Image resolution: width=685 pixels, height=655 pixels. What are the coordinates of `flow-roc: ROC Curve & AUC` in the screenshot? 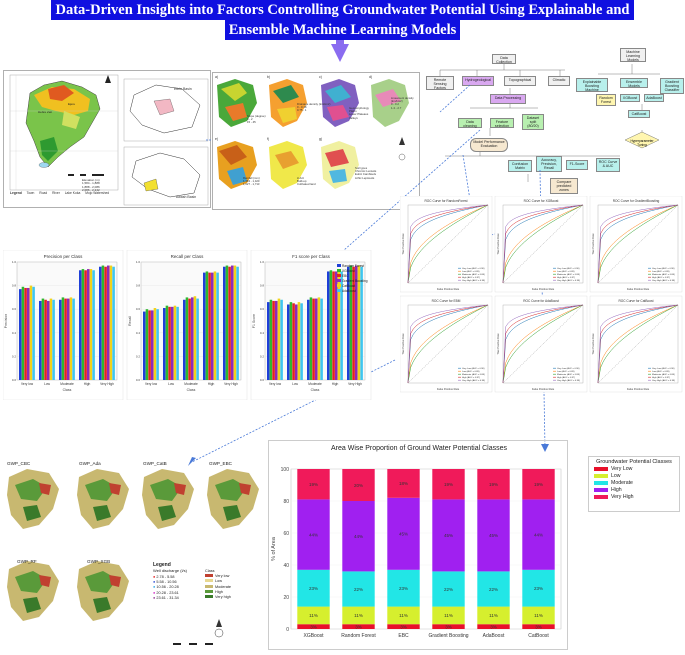 It's located at (608, 165).